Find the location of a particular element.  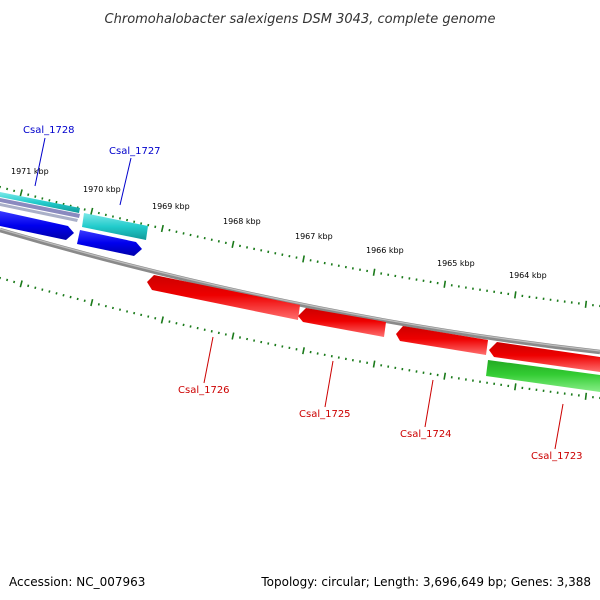

tick-label-1971: 1971 kbp is located at coordinates (30, 171).